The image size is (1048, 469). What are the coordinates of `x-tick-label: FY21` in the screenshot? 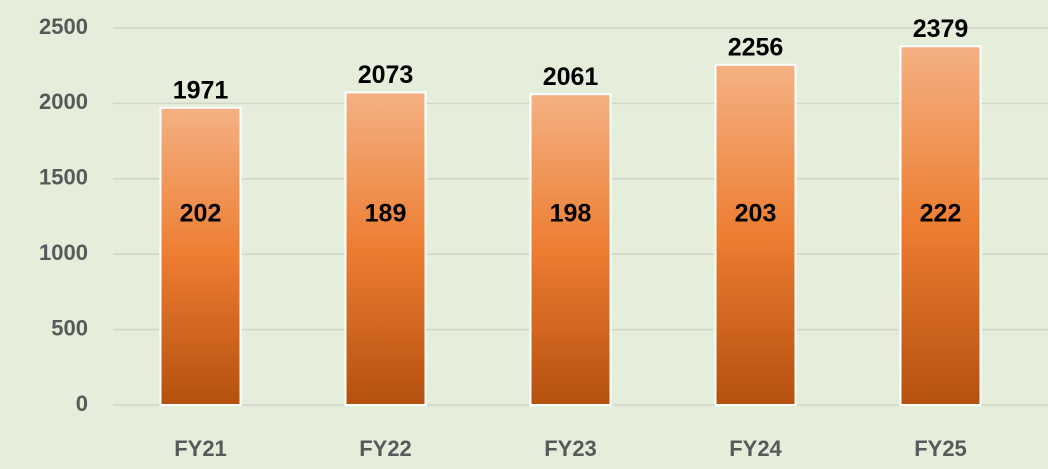 It's located at (200, 448).